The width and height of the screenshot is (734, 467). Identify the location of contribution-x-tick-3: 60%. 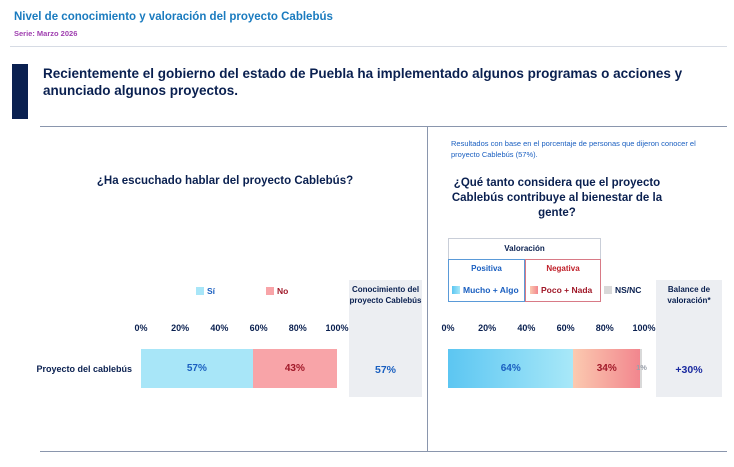
(565, 328).